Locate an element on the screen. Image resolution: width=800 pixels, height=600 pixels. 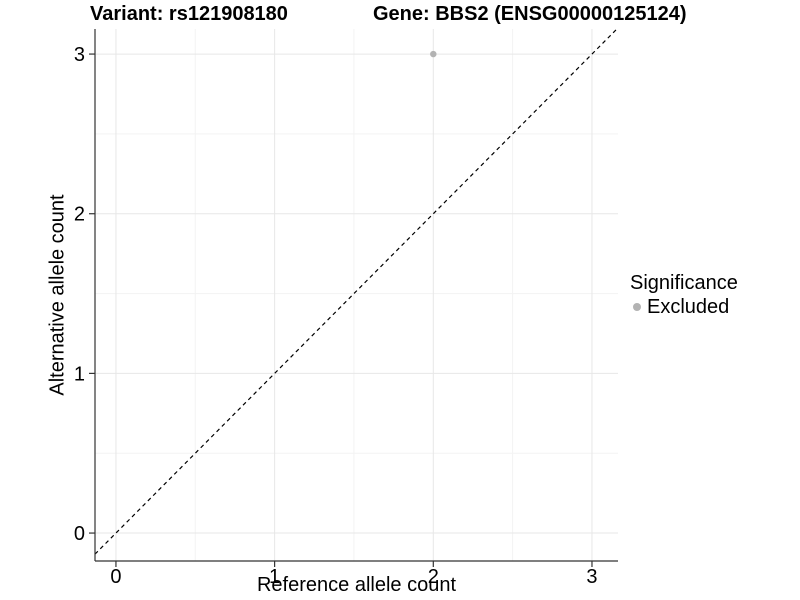
y-axis-title: Alternative allele count is located at coordinates (57, 295).